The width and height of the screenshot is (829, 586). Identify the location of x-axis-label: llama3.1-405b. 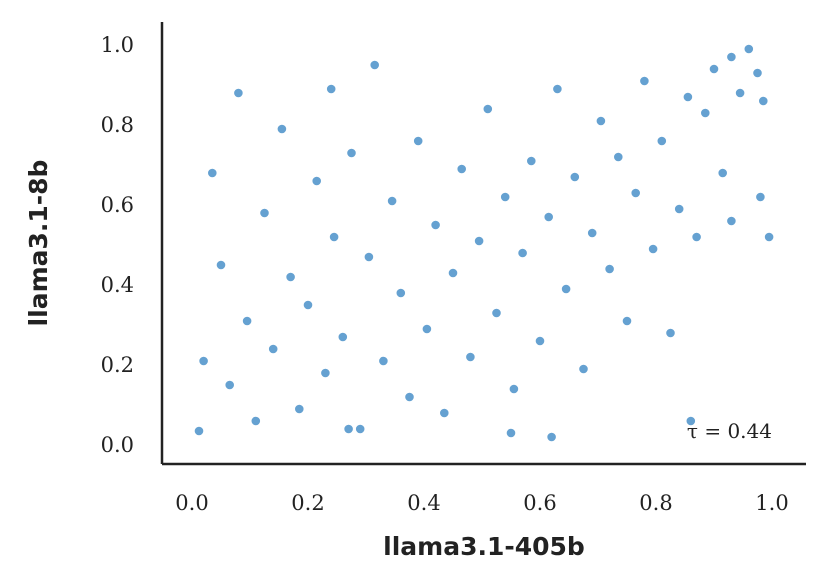
(484, 546).